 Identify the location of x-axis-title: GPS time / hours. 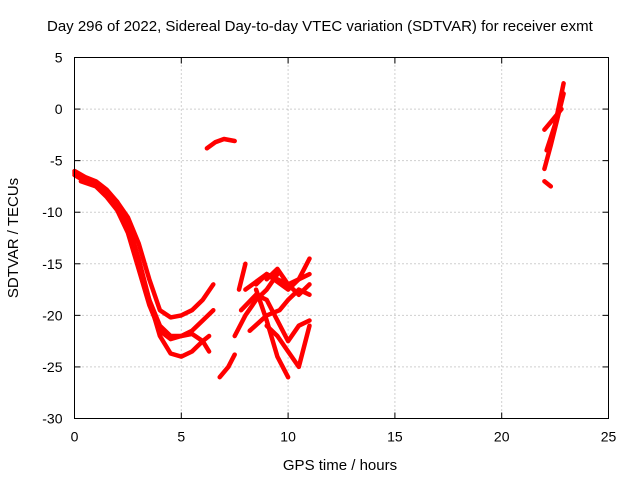
(340, 465).